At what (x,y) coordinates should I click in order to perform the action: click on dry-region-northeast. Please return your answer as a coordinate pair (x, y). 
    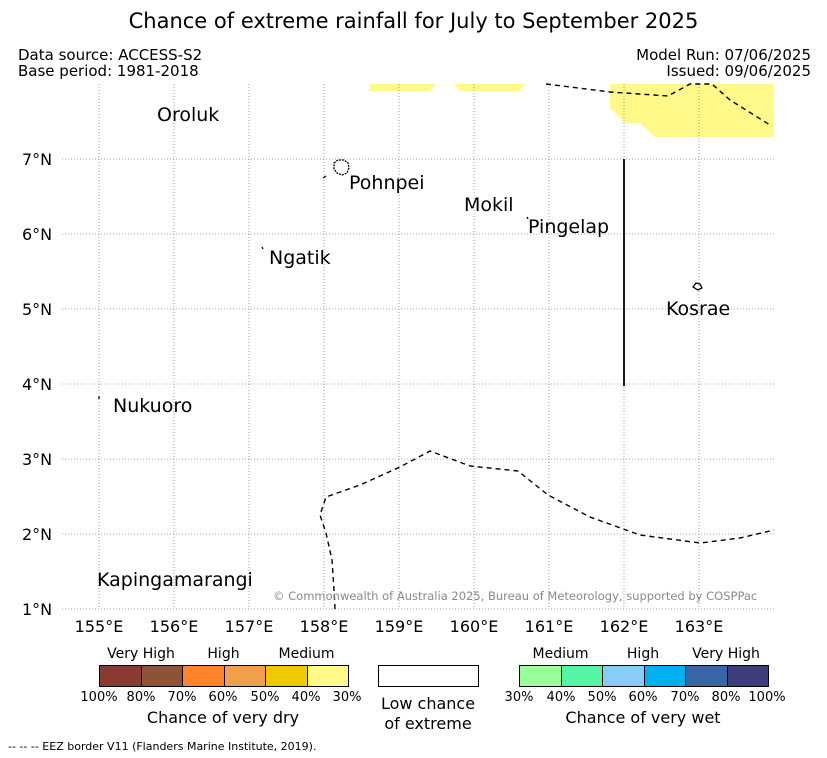
    Looking at the image, I should click on (692, 110).